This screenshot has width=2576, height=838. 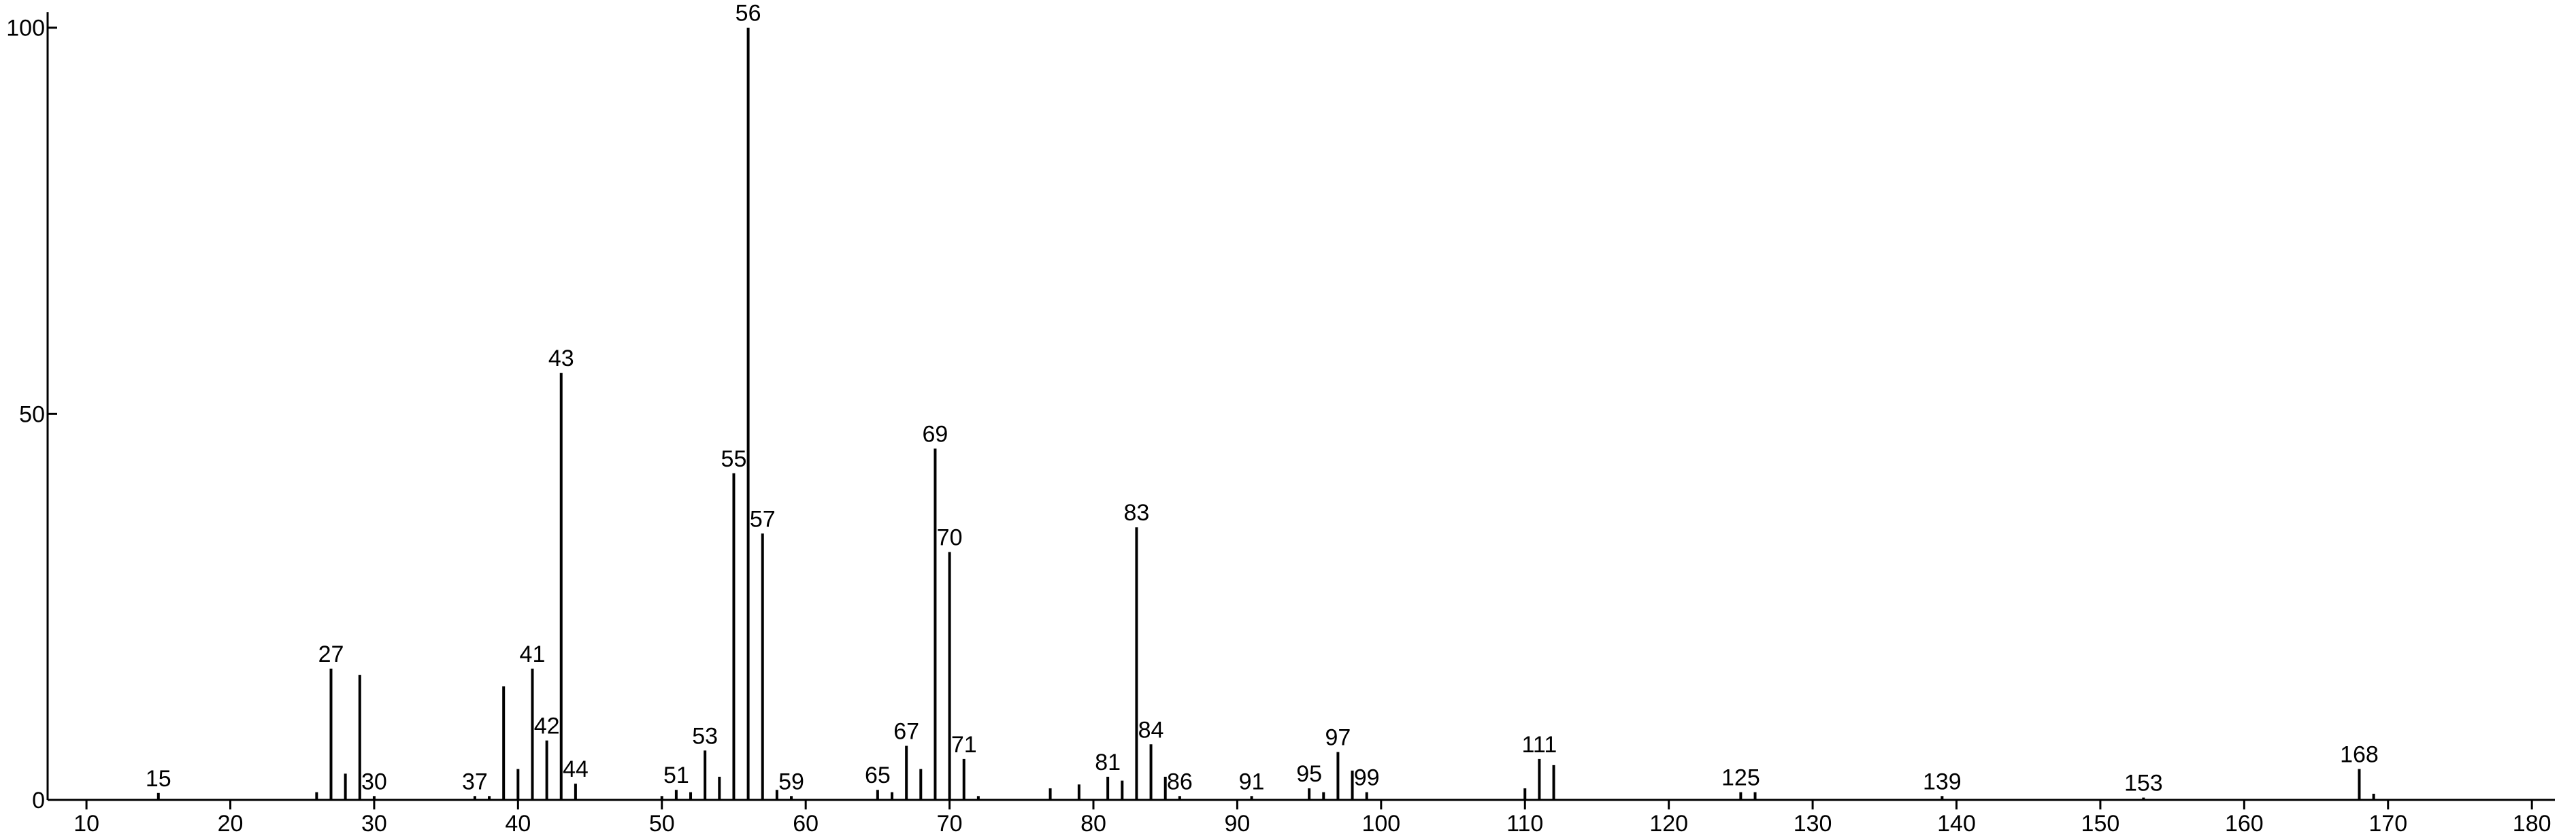 I want to click on peak-label: 30, so click(x=374, y=782).